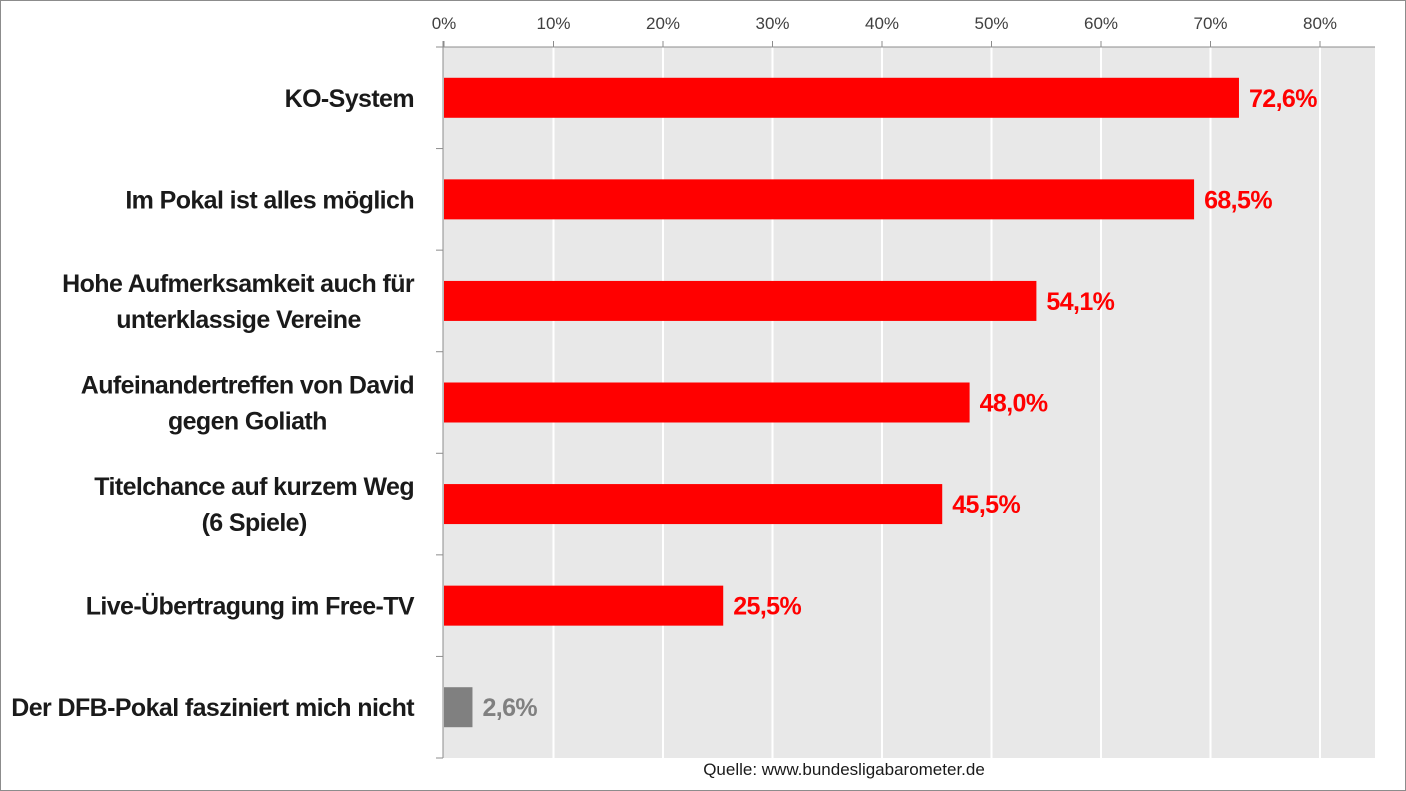  I want to click on x-tick-label: 30%, so click(772, 23).